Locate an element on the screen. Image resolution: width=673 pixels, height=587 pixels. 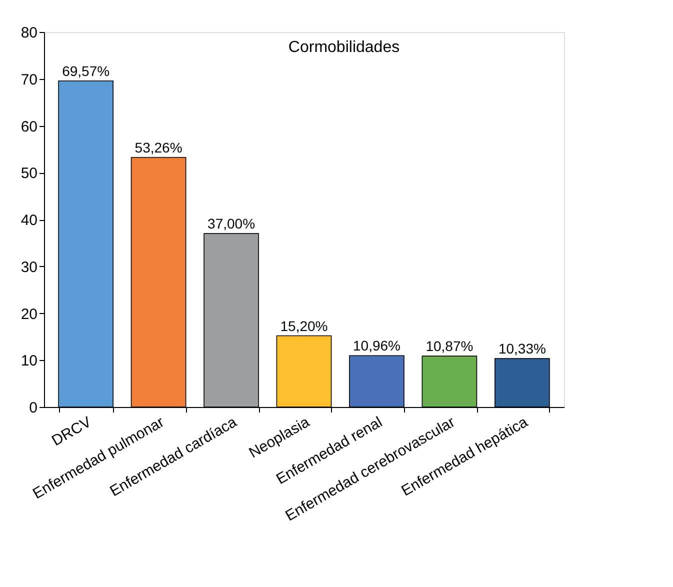
chart-title: Cormobilidades is located at coordinates (344, 47).